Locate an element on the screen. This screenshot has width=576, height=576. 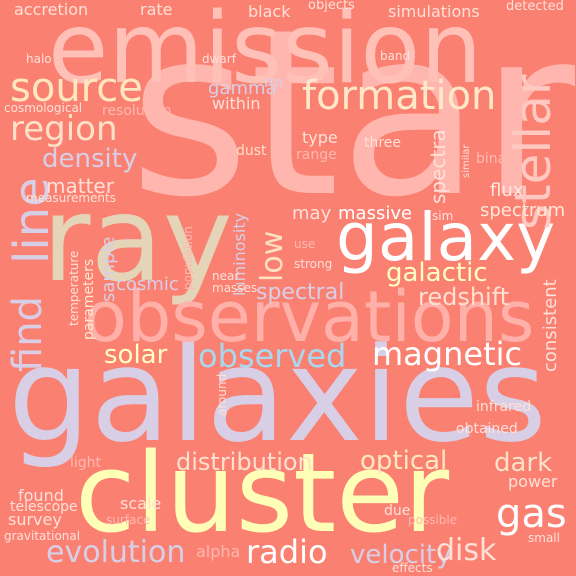
word-redshift: redshift is located at coordinates (464, 297).